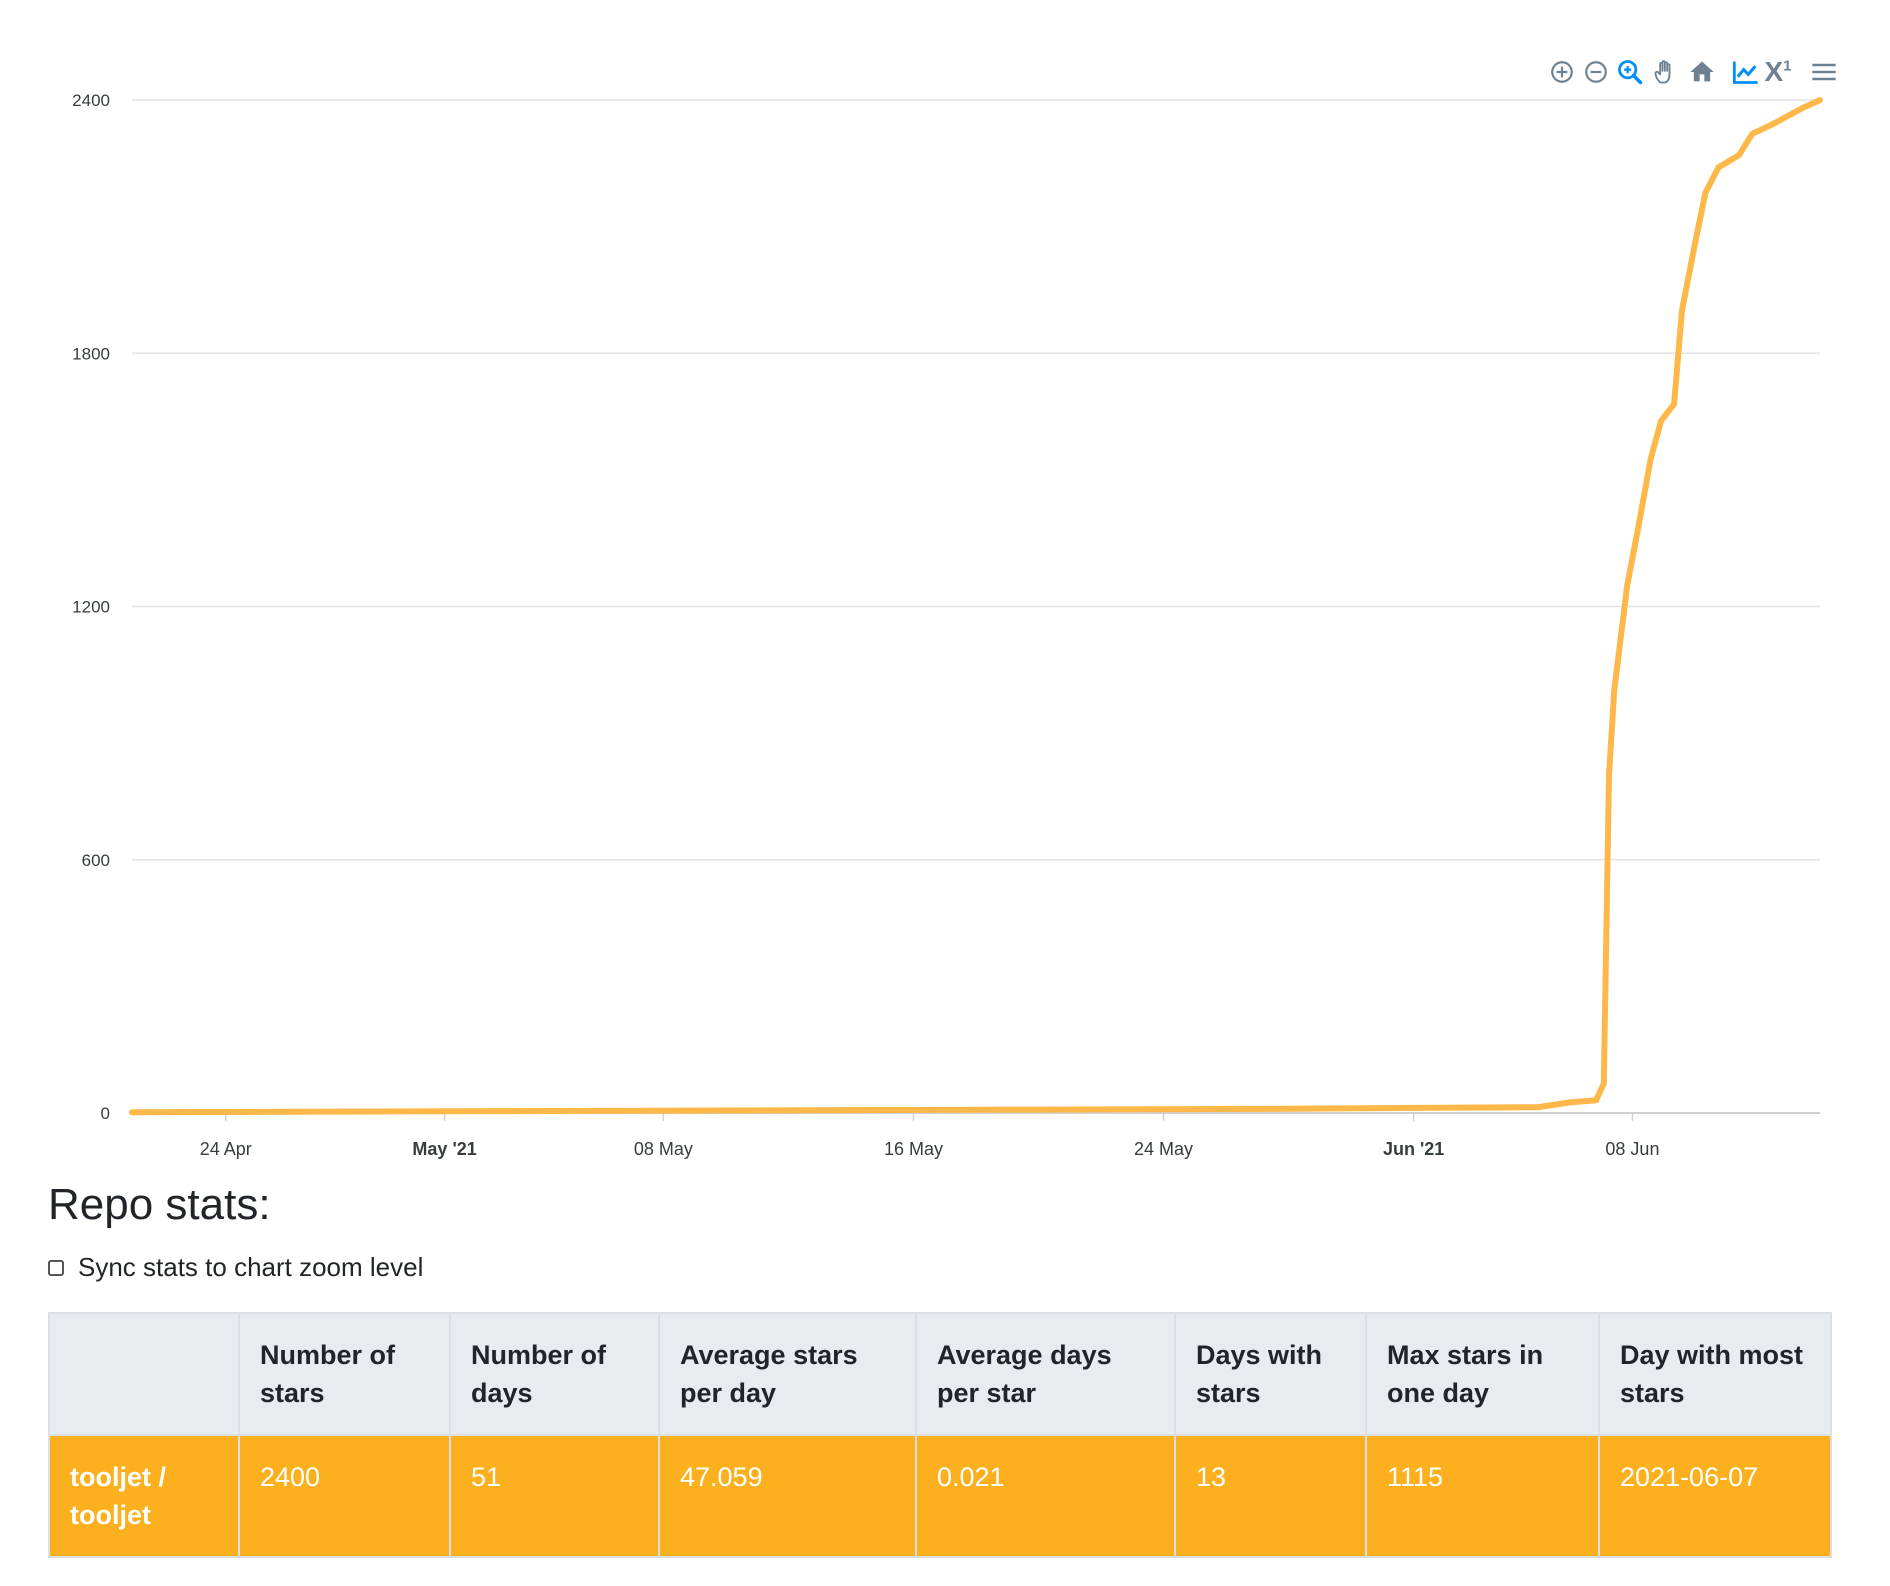  I want to click on y-tick-label: 600, so click(96, 860).